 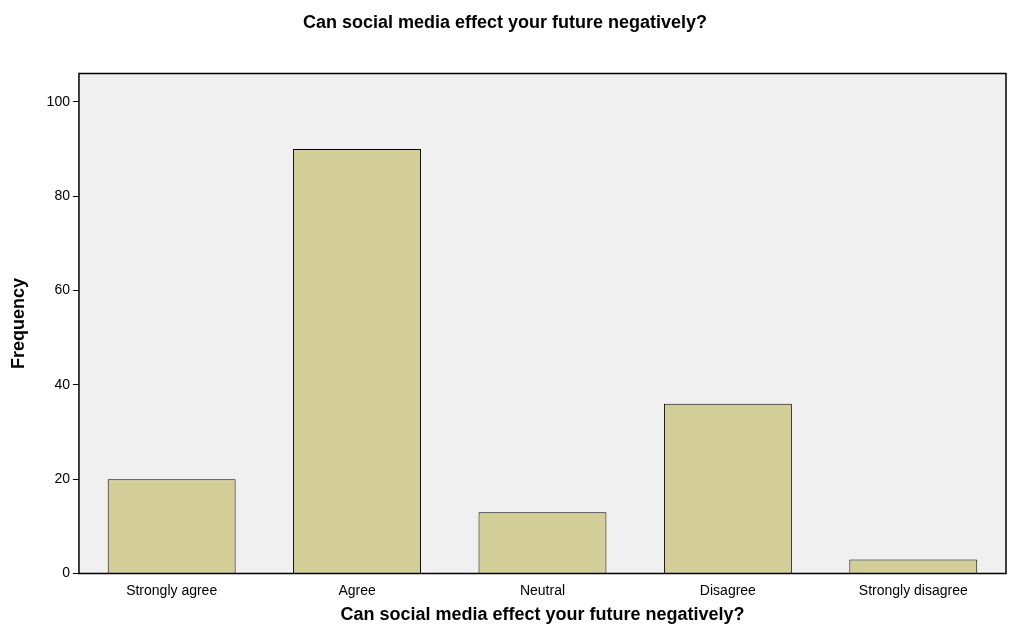 What do you see at coordinates (172, 589) in the screenshot?
I see `x-tick-label: Strongly agree` at bounding box center [172, 589].